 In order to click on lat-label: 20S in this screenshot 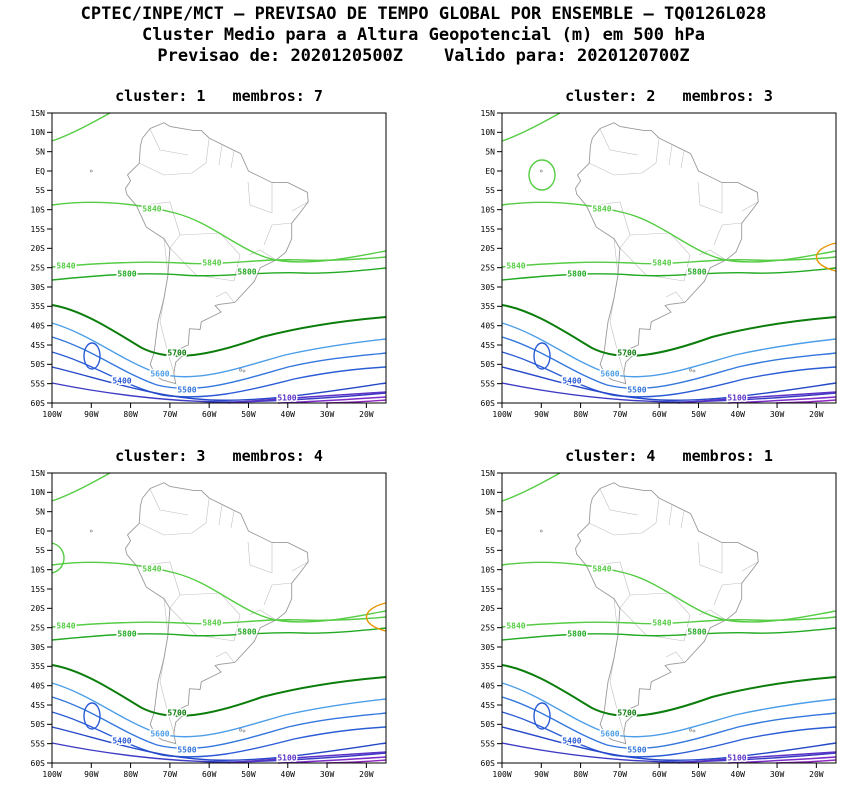, I will do `click(488, 248)`.